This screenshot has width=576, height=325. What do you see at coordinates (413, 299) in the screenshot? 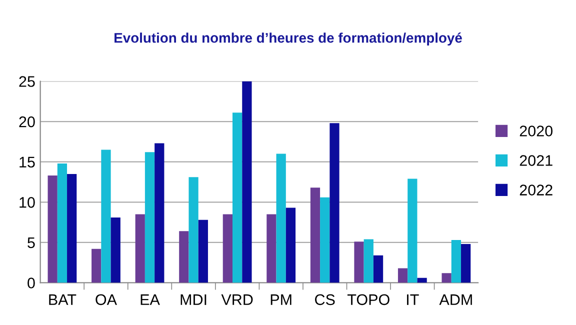
I see `x-tick-label: IT` at bounding box center [413, 299].